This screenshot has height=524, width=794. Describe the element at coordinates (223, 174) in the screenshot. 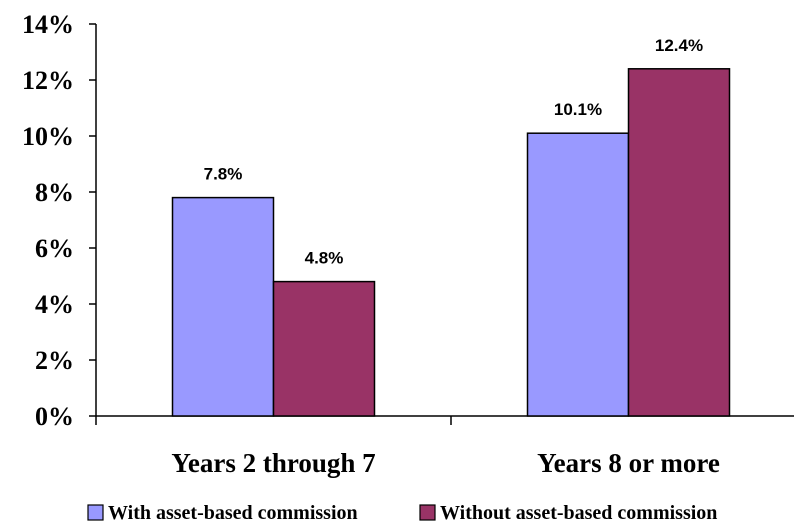

I see `data-label: 7.8%` at that location.